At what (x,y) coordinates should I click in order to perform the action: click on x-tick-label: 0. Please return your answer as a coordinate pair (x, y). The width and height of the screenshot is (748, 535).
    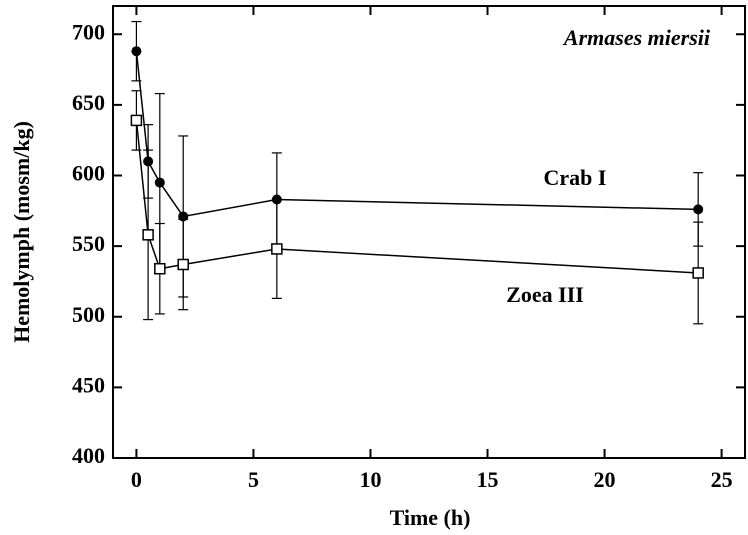
    Looking at the image, I should click on (136, 479).